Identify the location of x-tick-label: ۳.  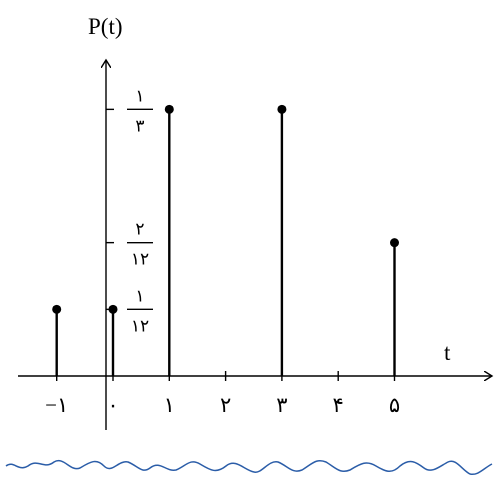
(281, 405).